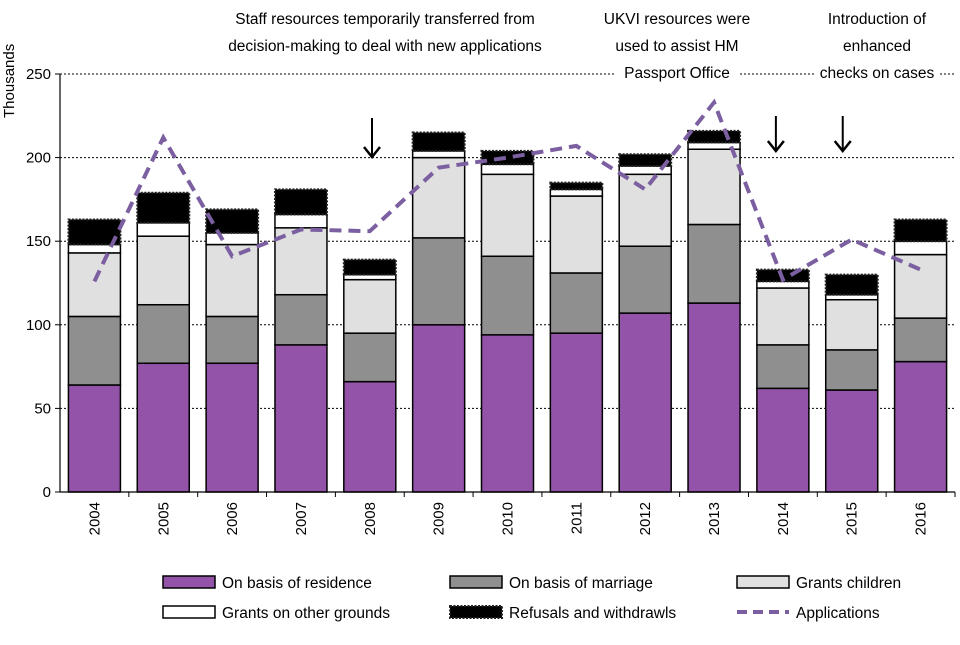  I want to click on x-tick-label: 2010, so click(508, 518).